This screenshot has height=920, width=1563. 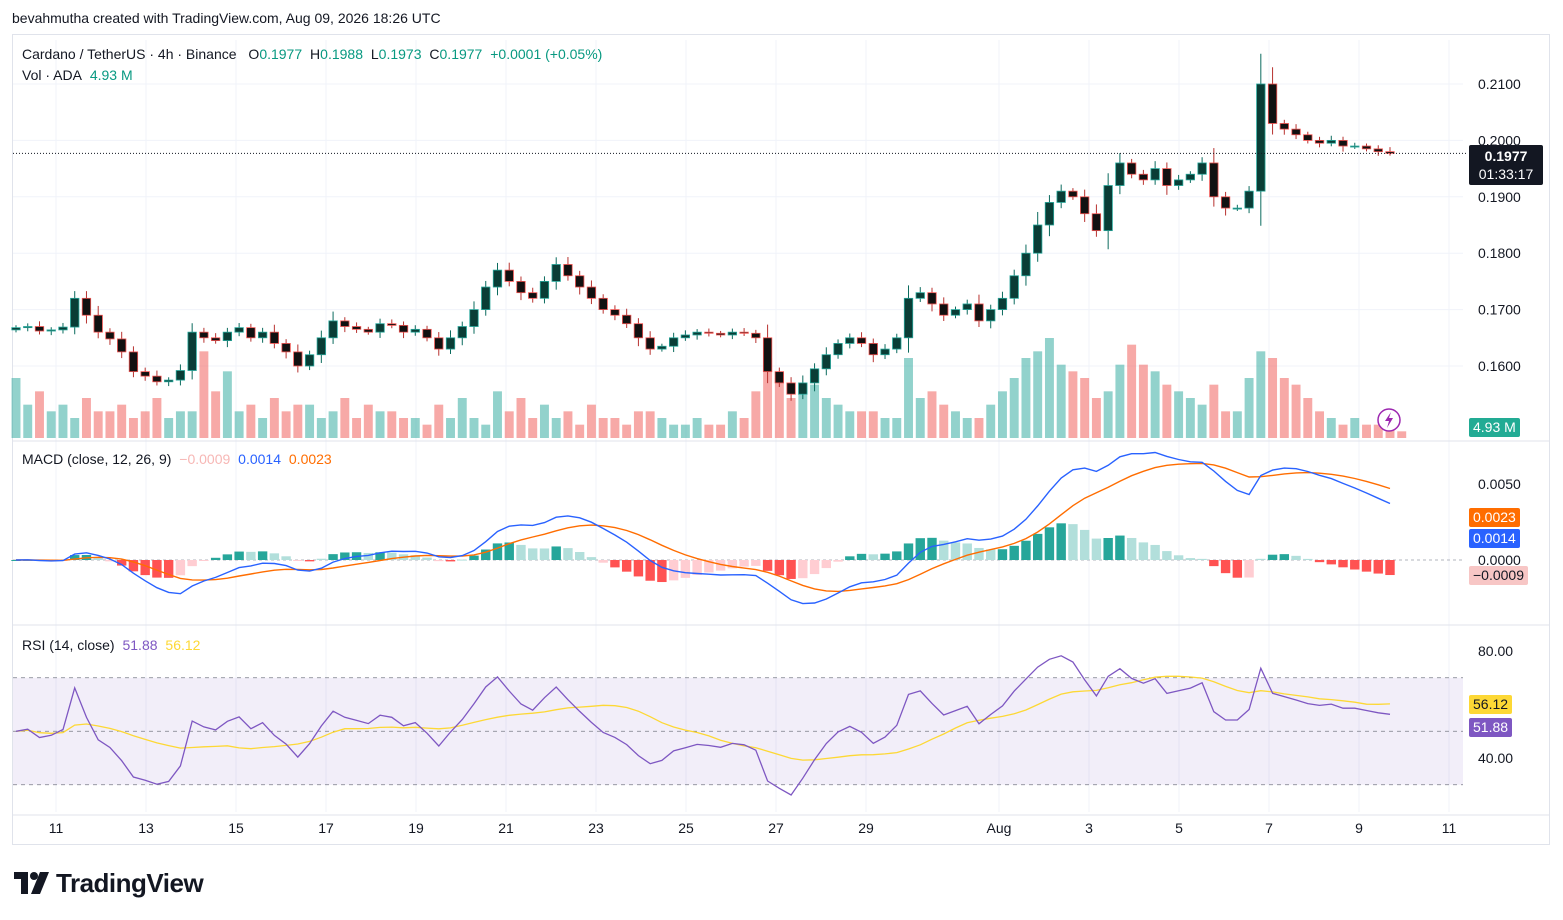 What do you see at coordinates (254, 54) in the screenshot?
I see `open-label: O` at bounding box center [254, 54].